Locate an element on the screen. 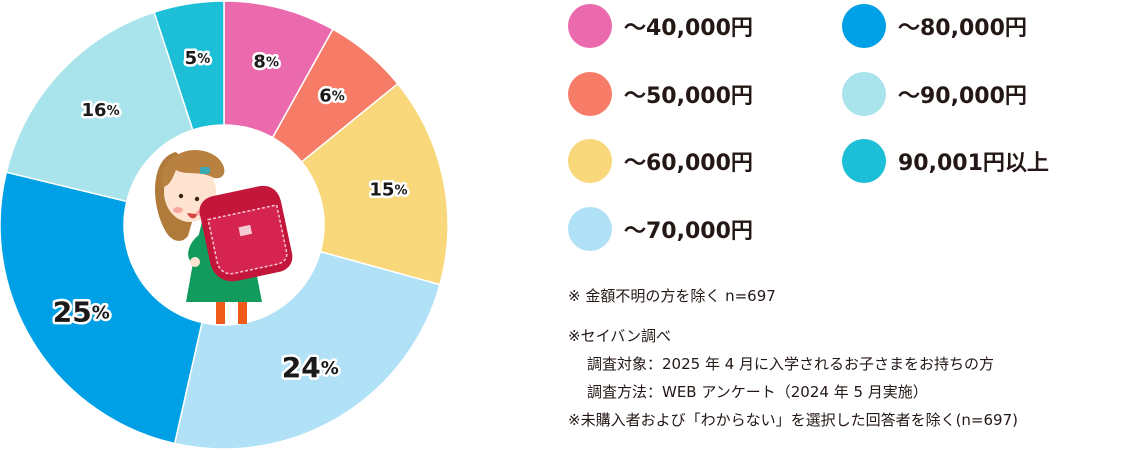 This screenshot has width=1129, height=450. slice-value-label: 25% is located at coordinates (81, 312).